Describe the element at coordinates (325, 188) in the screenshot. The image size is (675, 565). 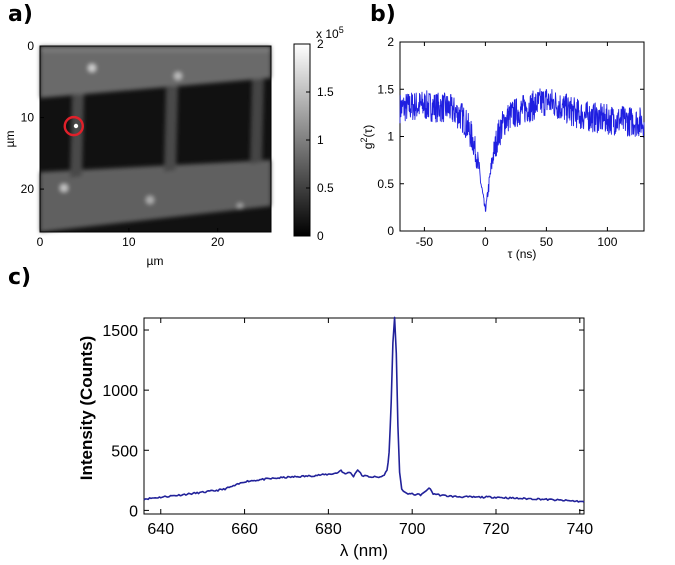
I see `colorbar-tick-label: 0.5` at that location.